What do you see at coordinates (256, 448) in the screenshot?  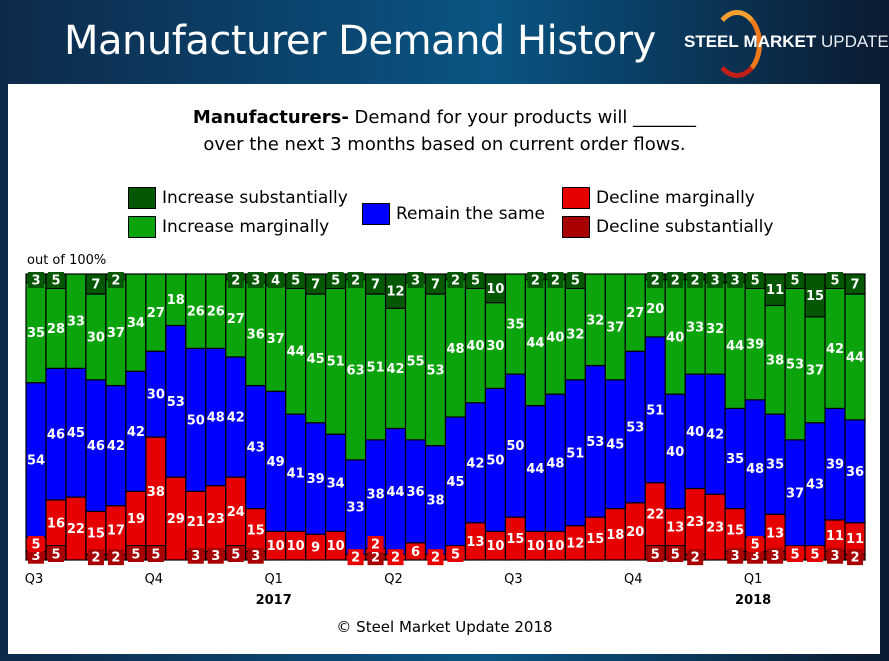 I see `data-label-remain-the-same: 43` at bounding box center [256, 448].